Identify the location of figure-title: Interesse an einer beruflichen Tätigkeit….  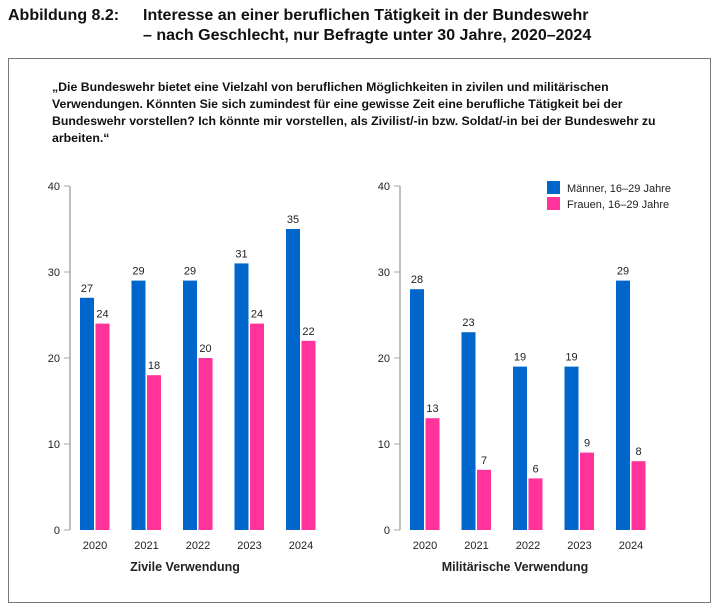
(367, 25).